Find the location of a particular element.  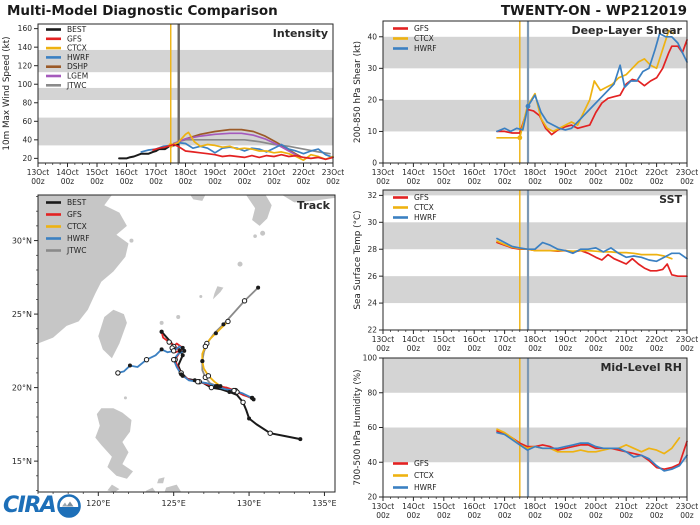

y-tick-label: 100 is located at coordinates (25, 84).